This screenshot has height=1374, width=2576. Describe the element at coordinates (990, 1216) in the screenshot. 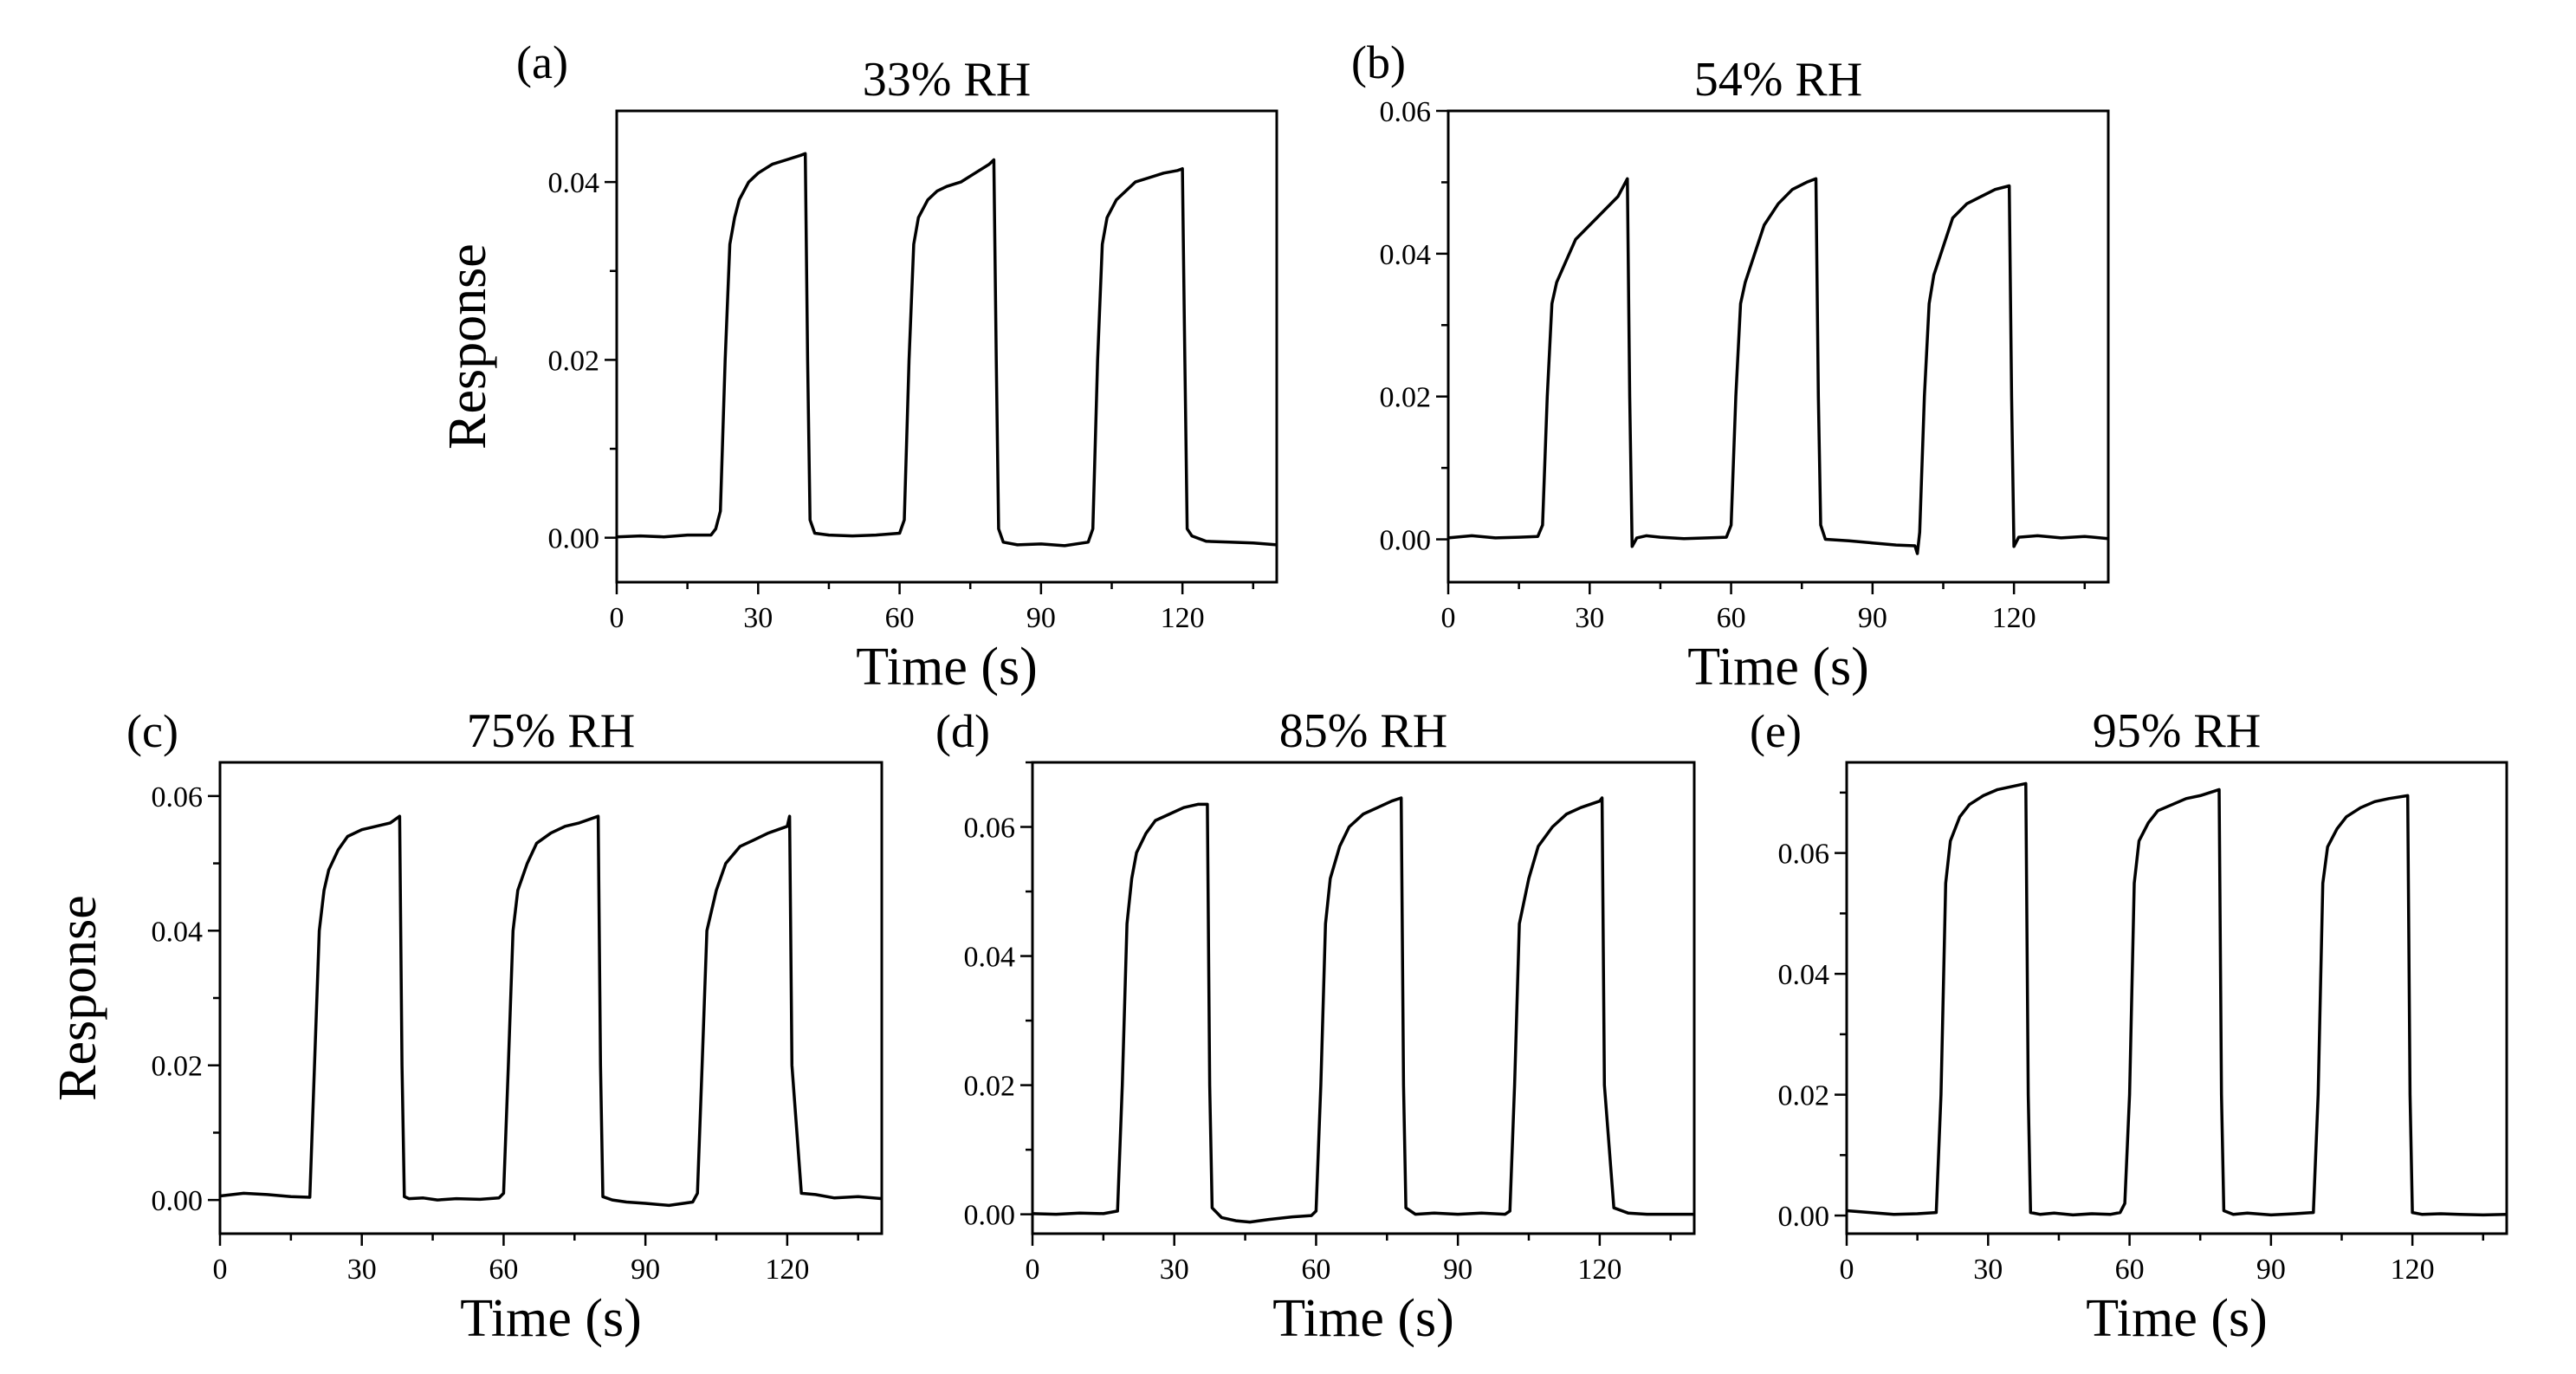

I see `y-tick-label-d: 0.00` at that location.